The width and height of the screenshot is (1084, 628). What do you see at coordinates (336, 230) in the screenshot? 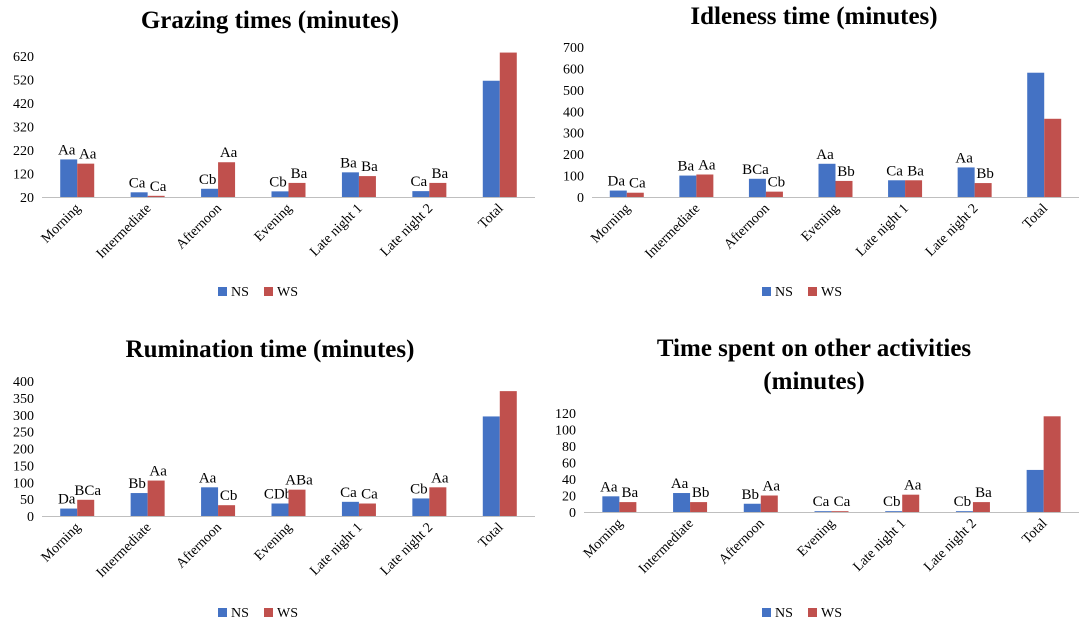
I see `x-category-label: Late night 1` at bounding box center [336, 230].